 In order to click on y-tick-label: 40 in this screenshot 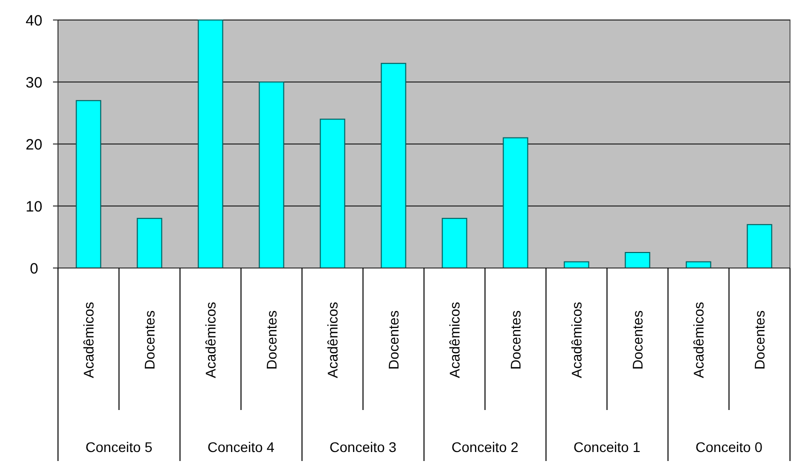, I will do `click(34, 21)`.